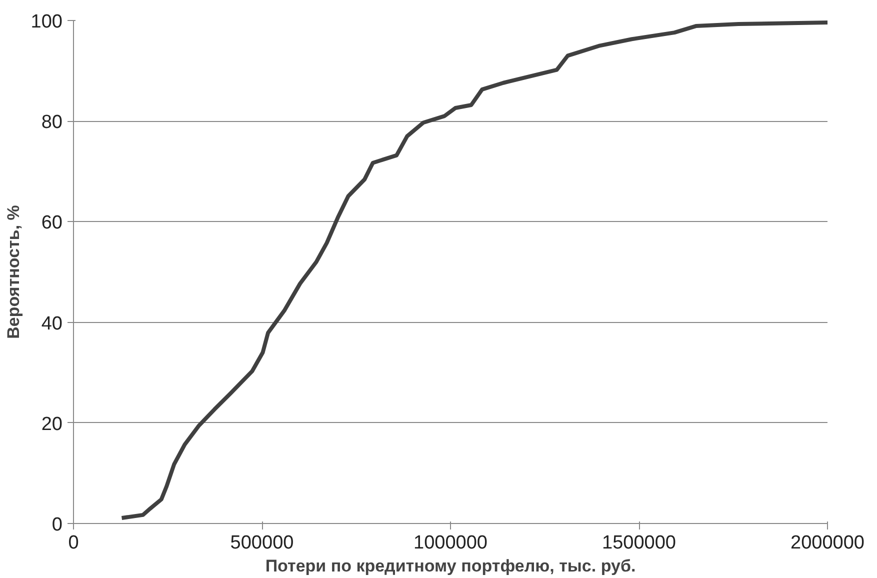  What do you see at coordinates (46, 22) in the screenshot?
I see `y-tick-label: 100` at bounding box center [46, 22].